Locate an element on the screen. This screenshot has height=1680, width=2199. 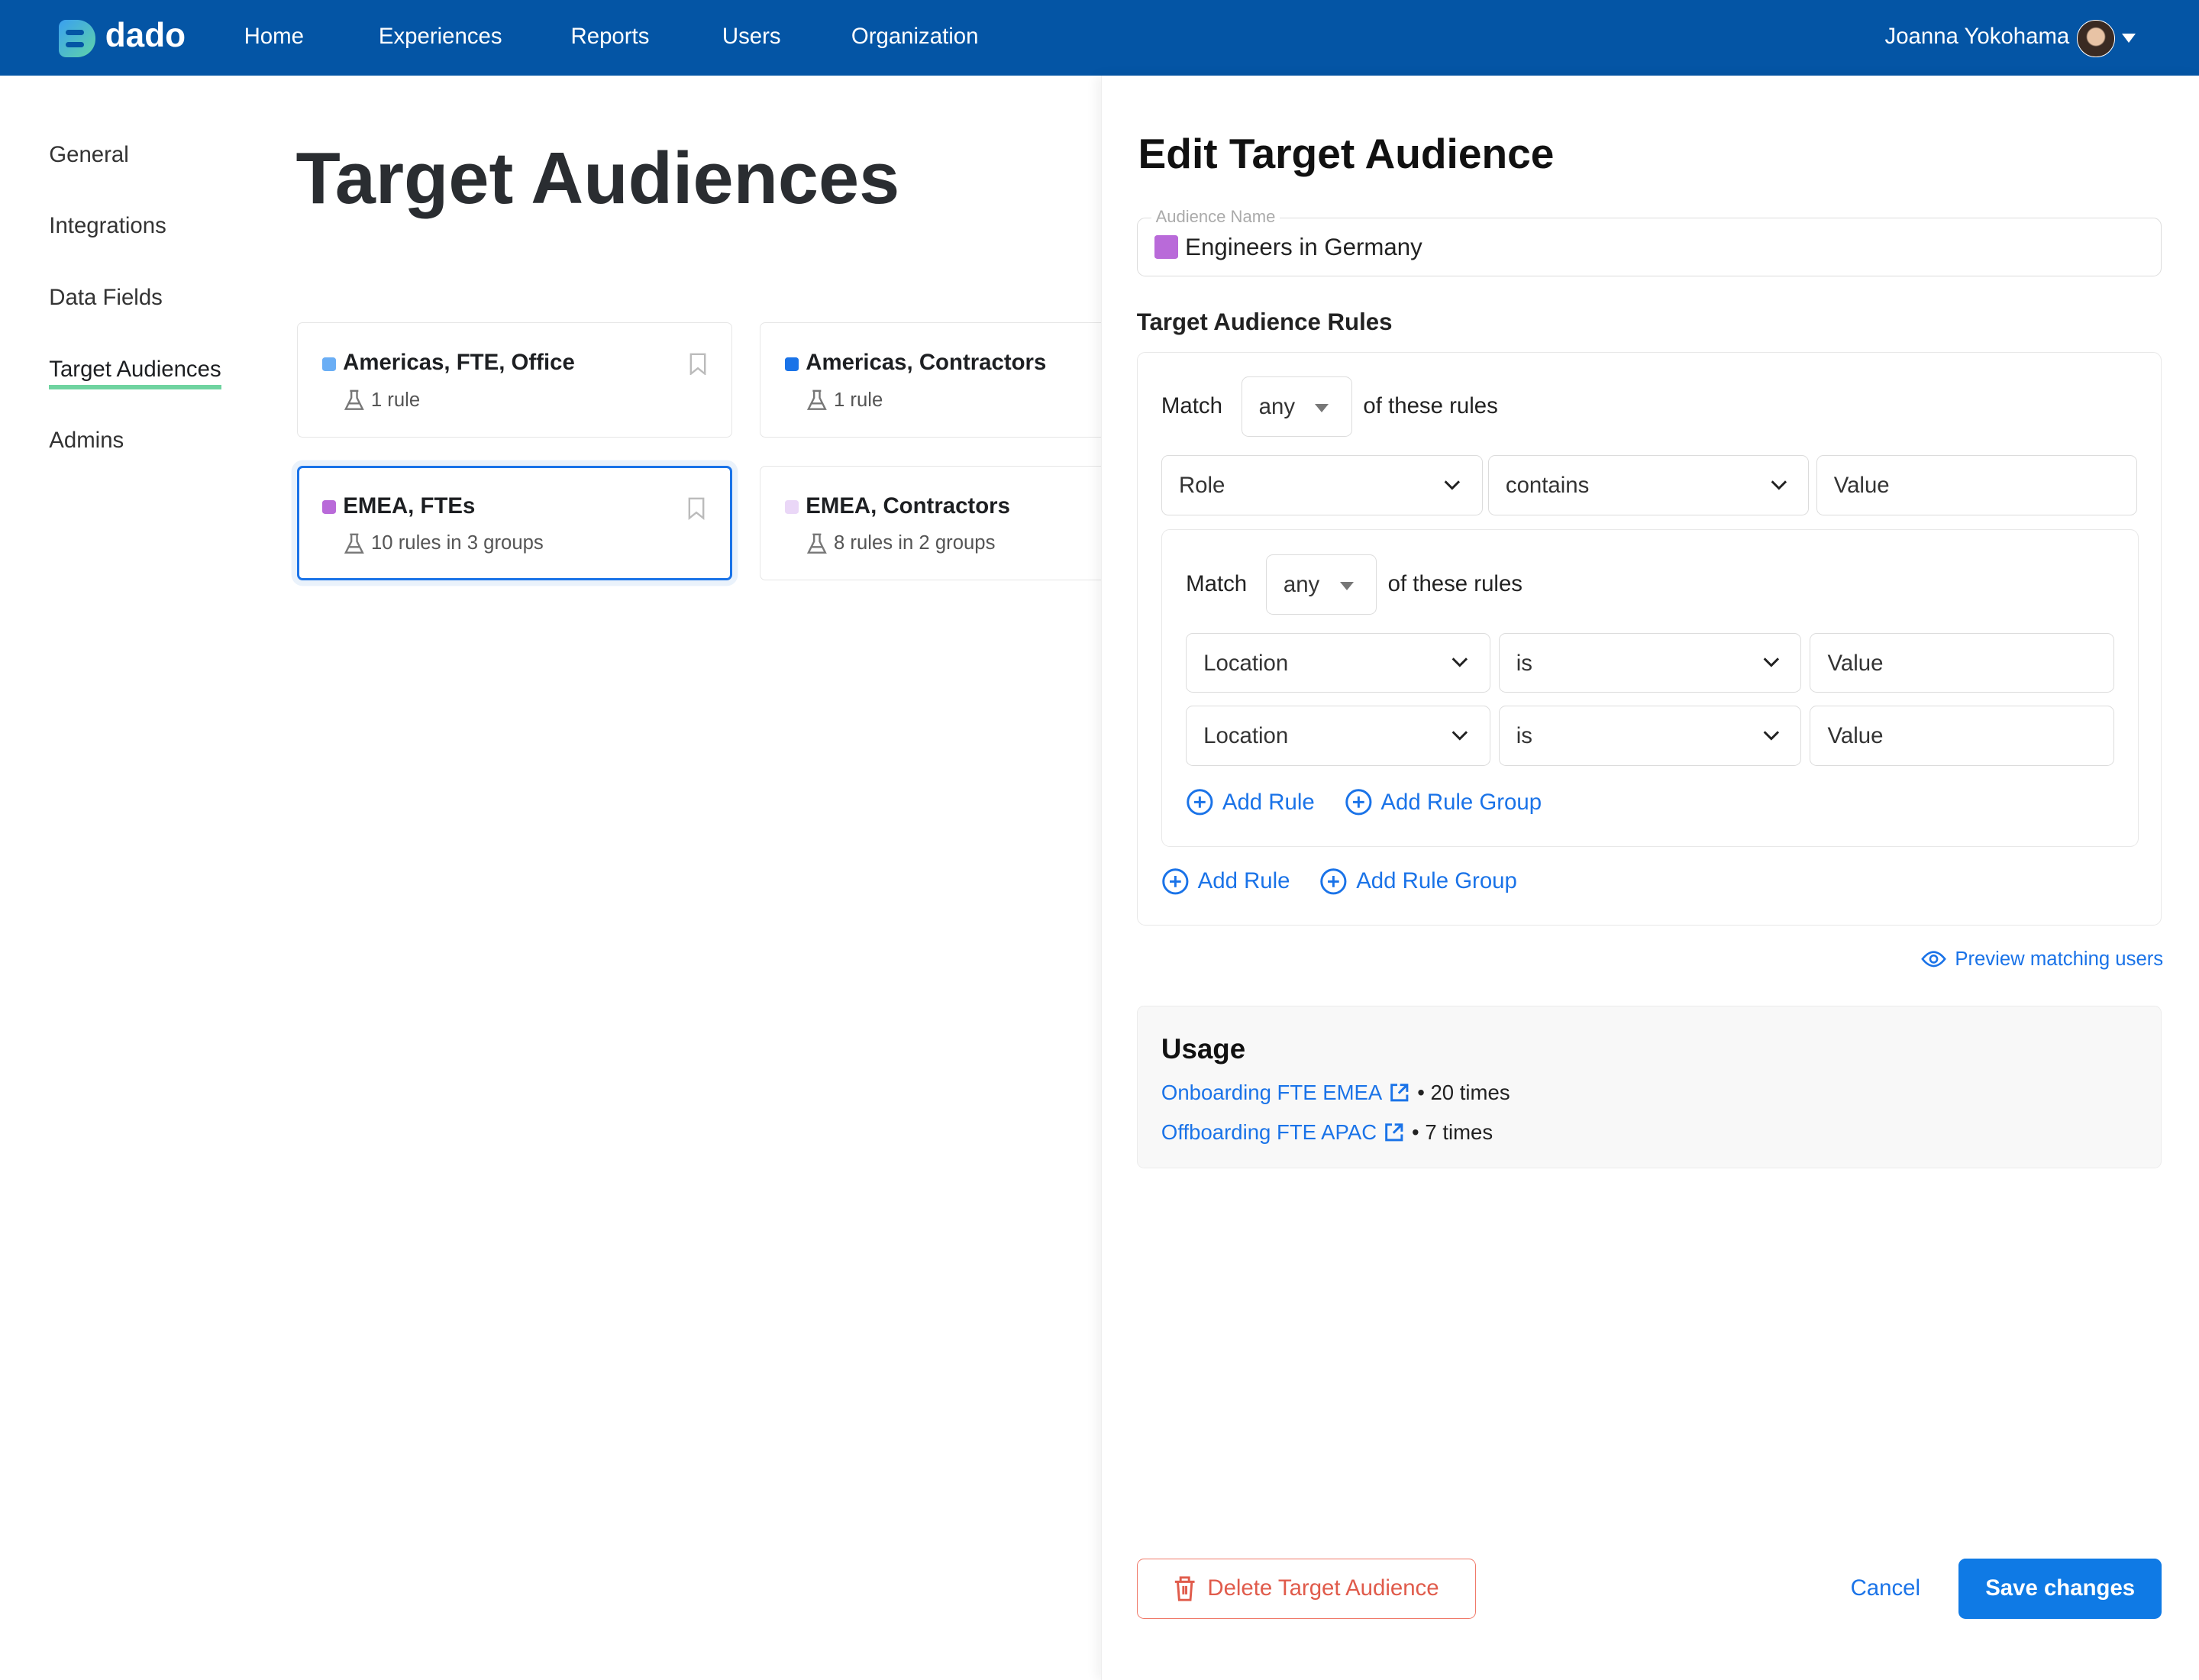
rule-value-input: Value is located at coordinates (1977, 485).